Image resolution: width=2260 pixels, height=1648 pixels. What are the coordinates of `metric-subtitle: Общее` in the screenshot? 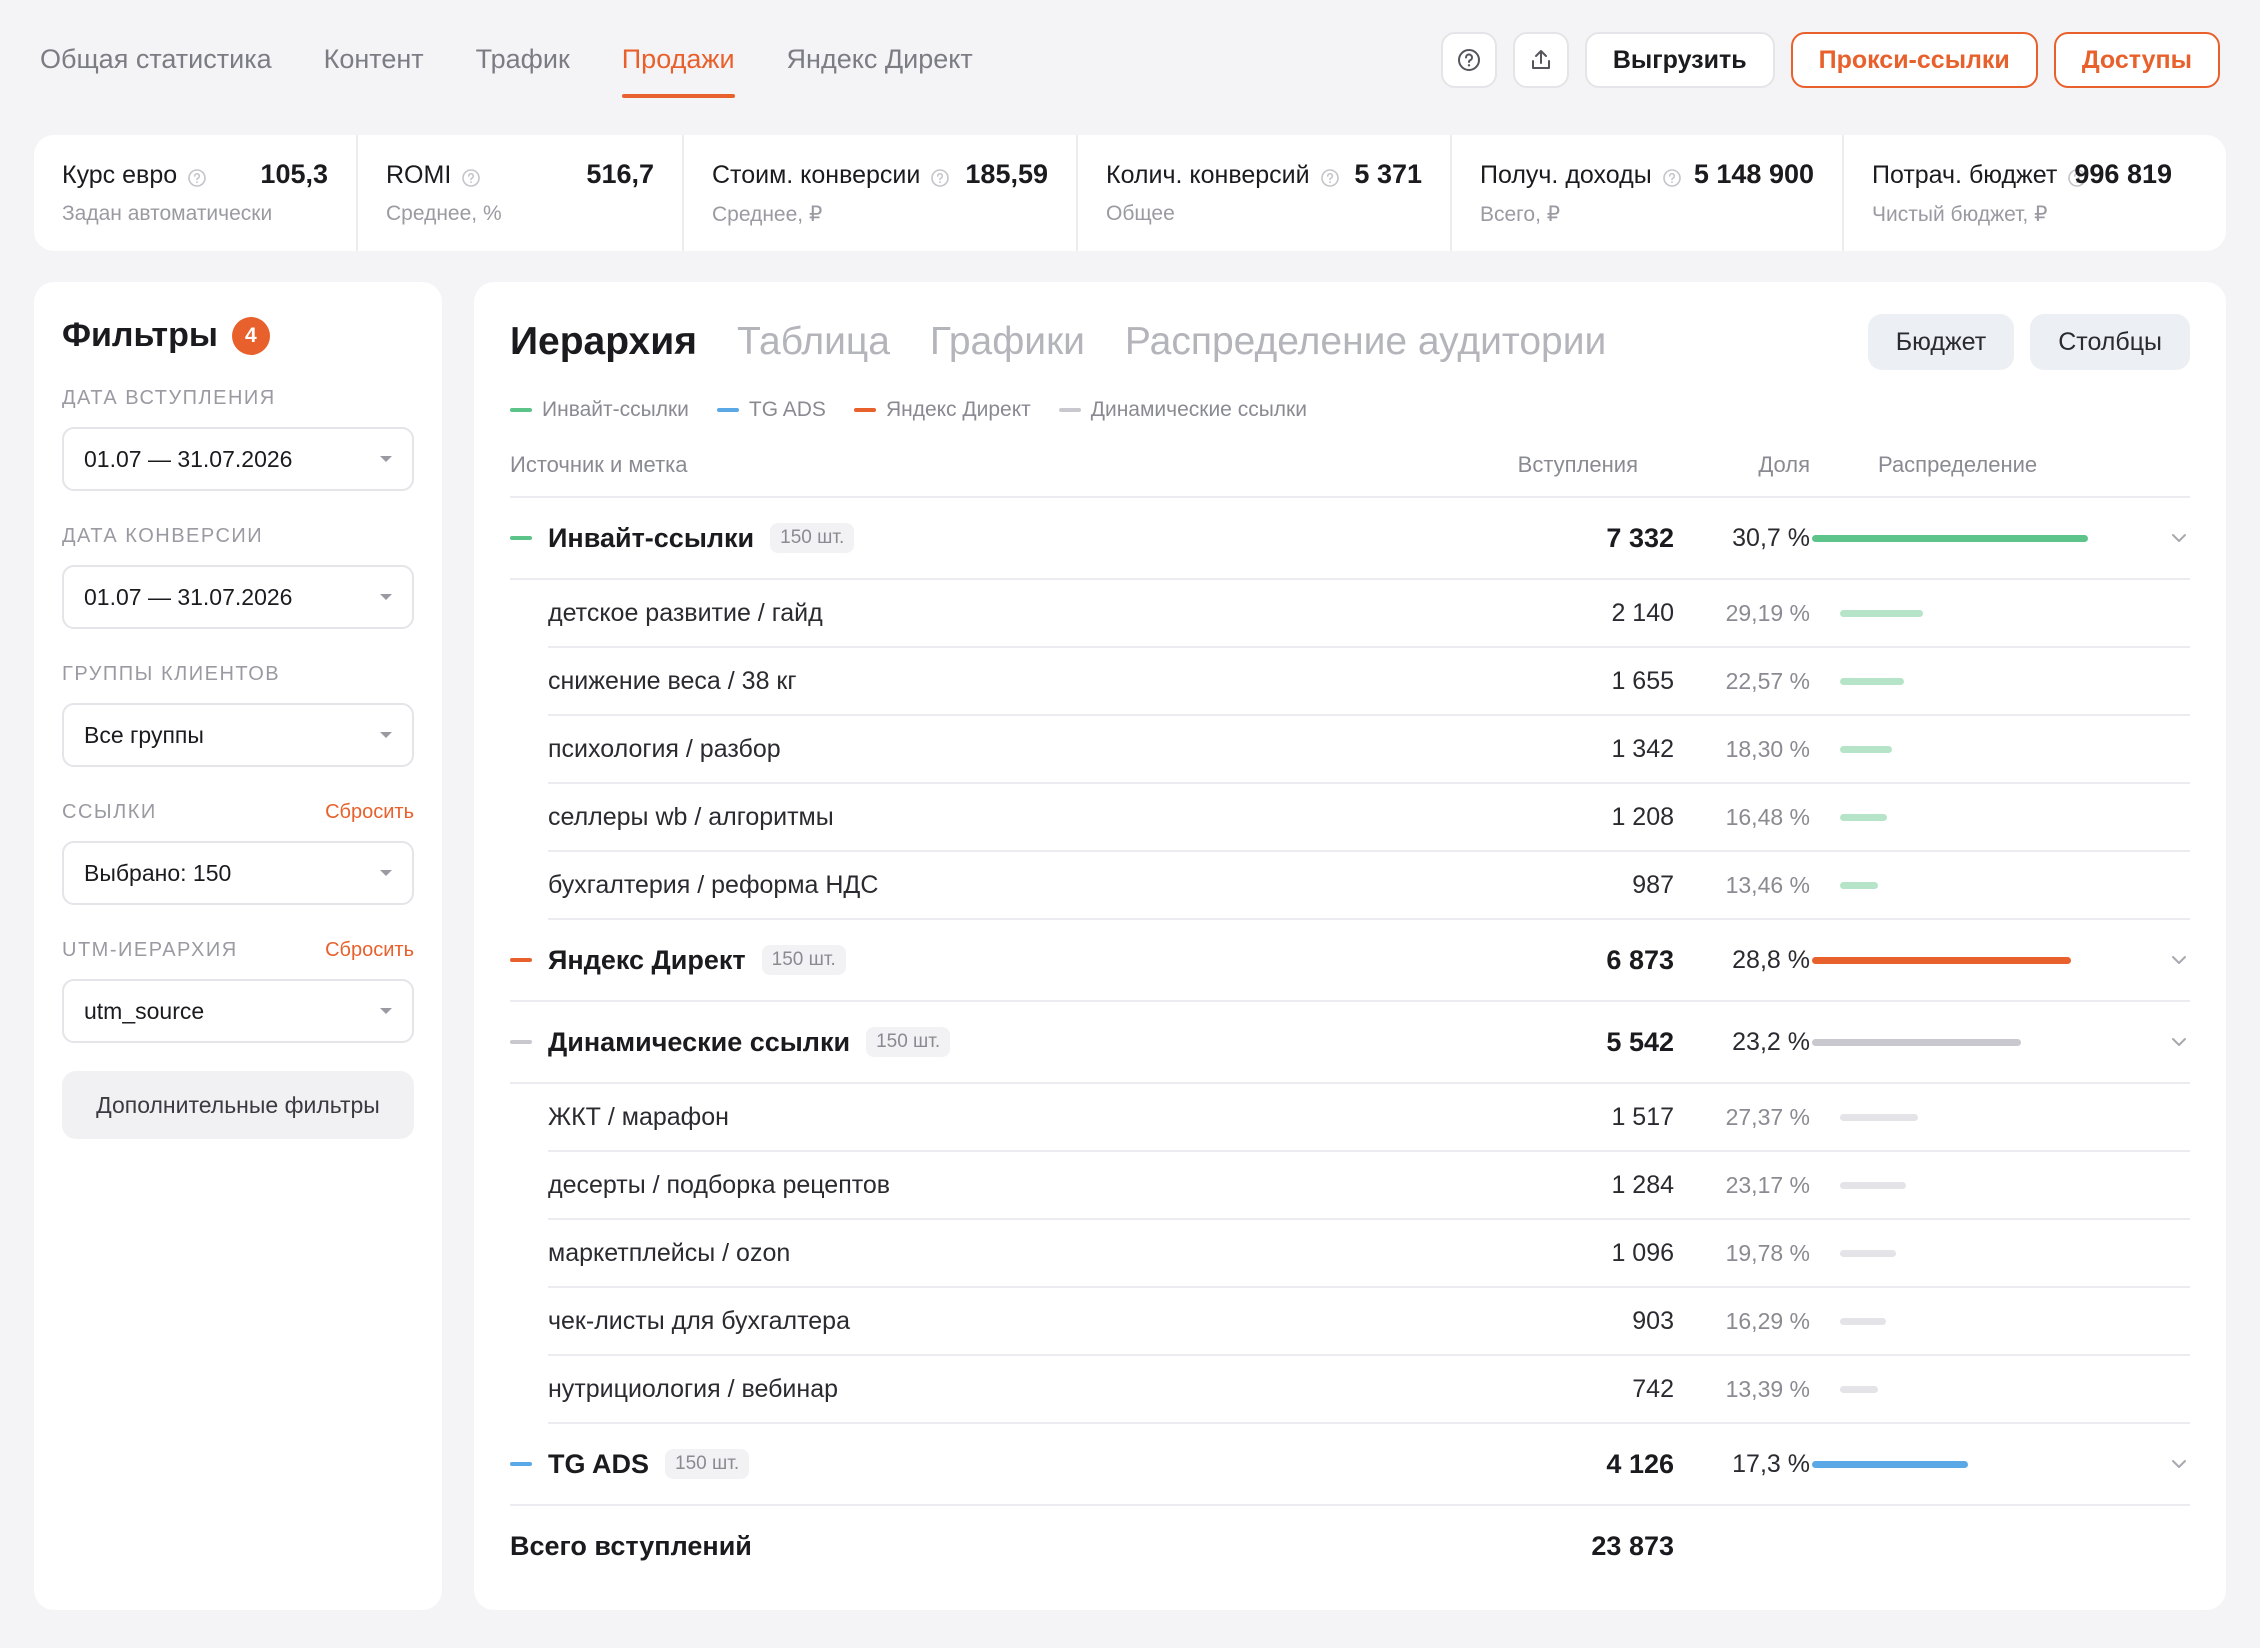 It's located at (1140, 213).